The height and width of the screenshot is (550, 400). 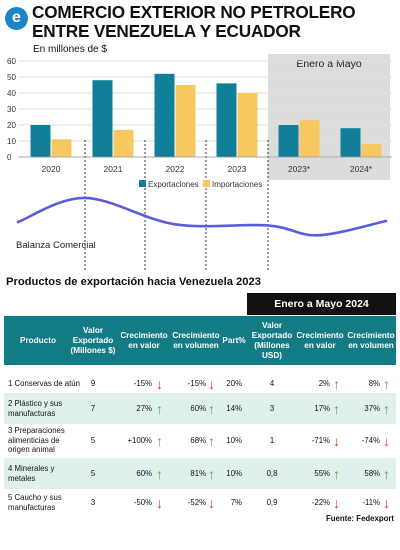 What do you see at coordinates (35, 502) in the screenshot?
I see `cell-producto: 5 Caucho y sus manufacturas` at bounding box center [35, 502].